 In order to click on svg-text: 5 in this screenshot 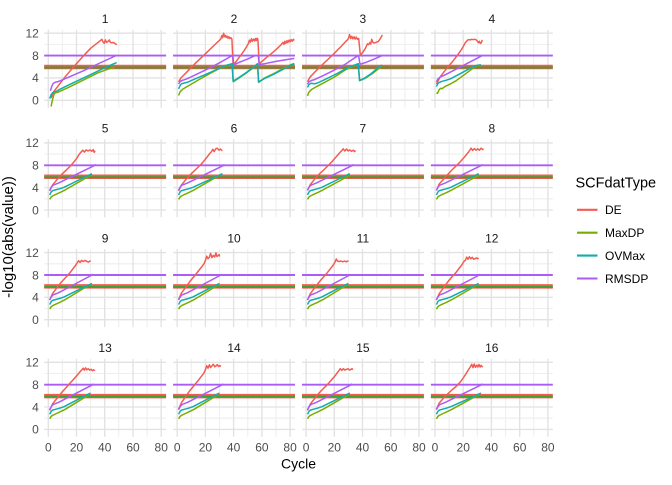, I will do `click(105, 129)`.